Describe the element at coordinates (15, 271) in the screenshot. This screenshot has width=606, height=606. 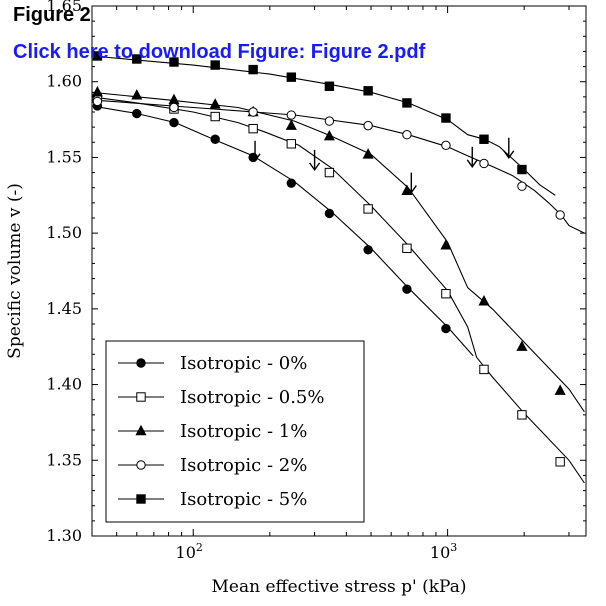
I see `y-axis-label: Specific volume v (-)` at that location.